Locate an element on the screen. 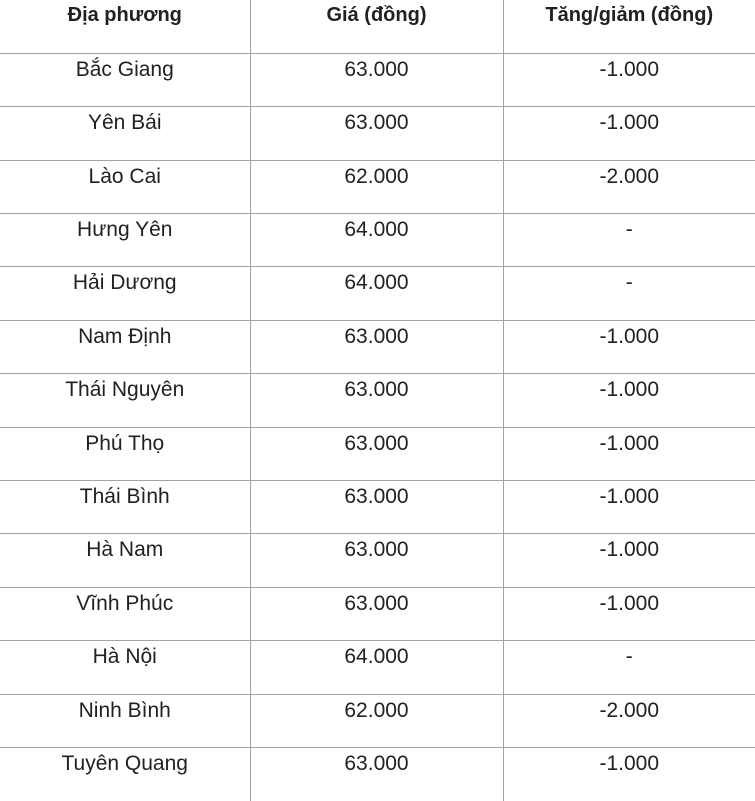  location-cell: Nam Định is located at coordinates (125, 347).